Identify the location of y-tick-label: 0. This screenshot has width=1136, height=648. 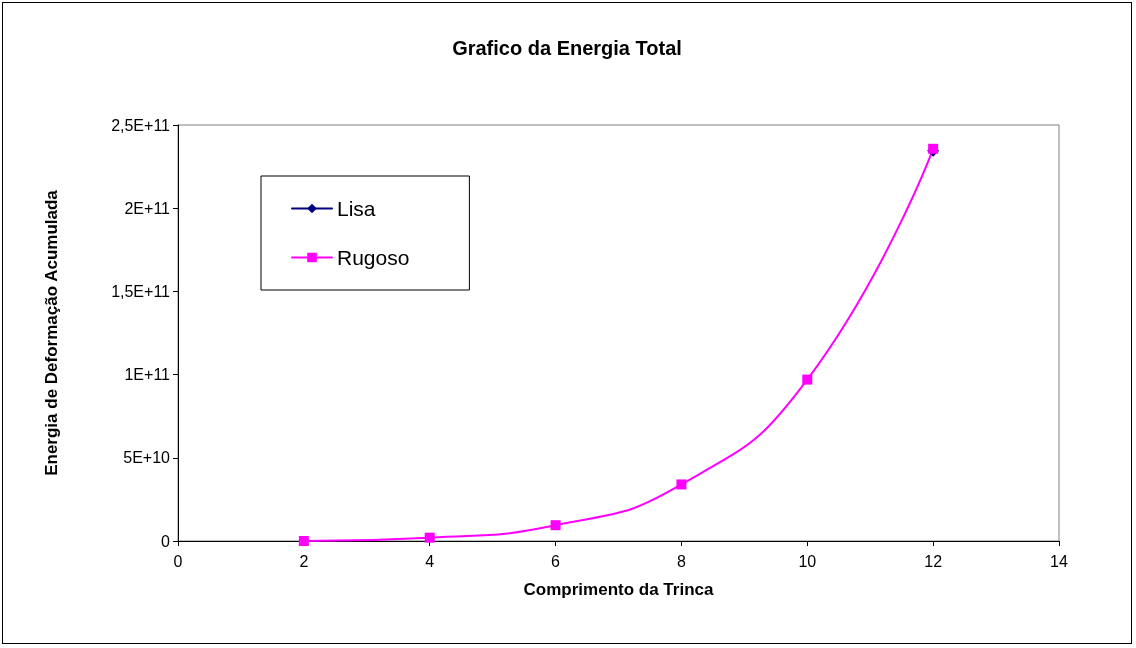
(166, 541).